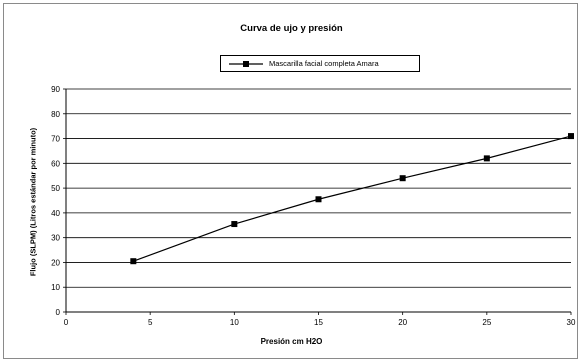 The image size is (583, 364). Describe the element at coordinates (324, 63) in the screenshot. I see `legend-label: Mascarilla facial completa Amara` at that location.